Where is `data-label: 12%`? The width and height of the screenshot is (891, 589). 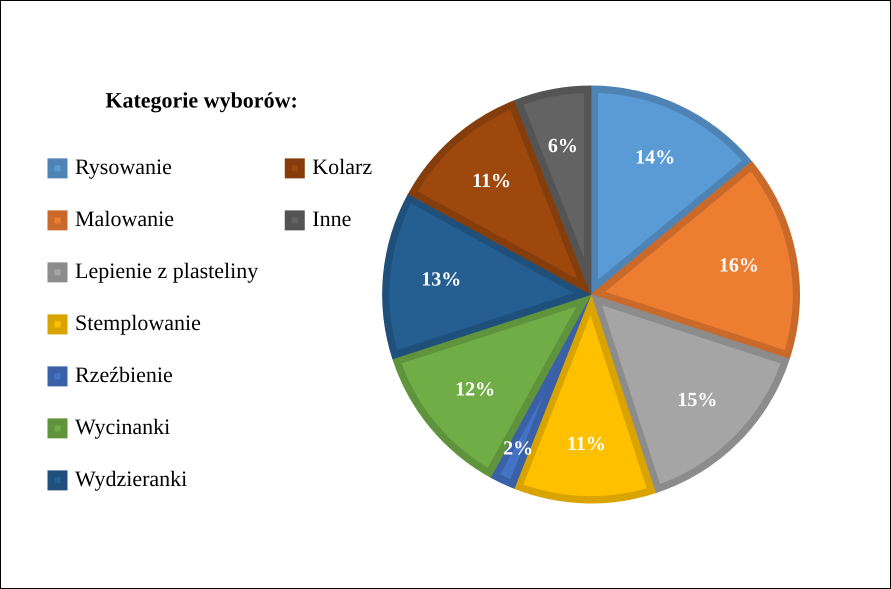
data-label: 12% is located at coordinates (475, 389).